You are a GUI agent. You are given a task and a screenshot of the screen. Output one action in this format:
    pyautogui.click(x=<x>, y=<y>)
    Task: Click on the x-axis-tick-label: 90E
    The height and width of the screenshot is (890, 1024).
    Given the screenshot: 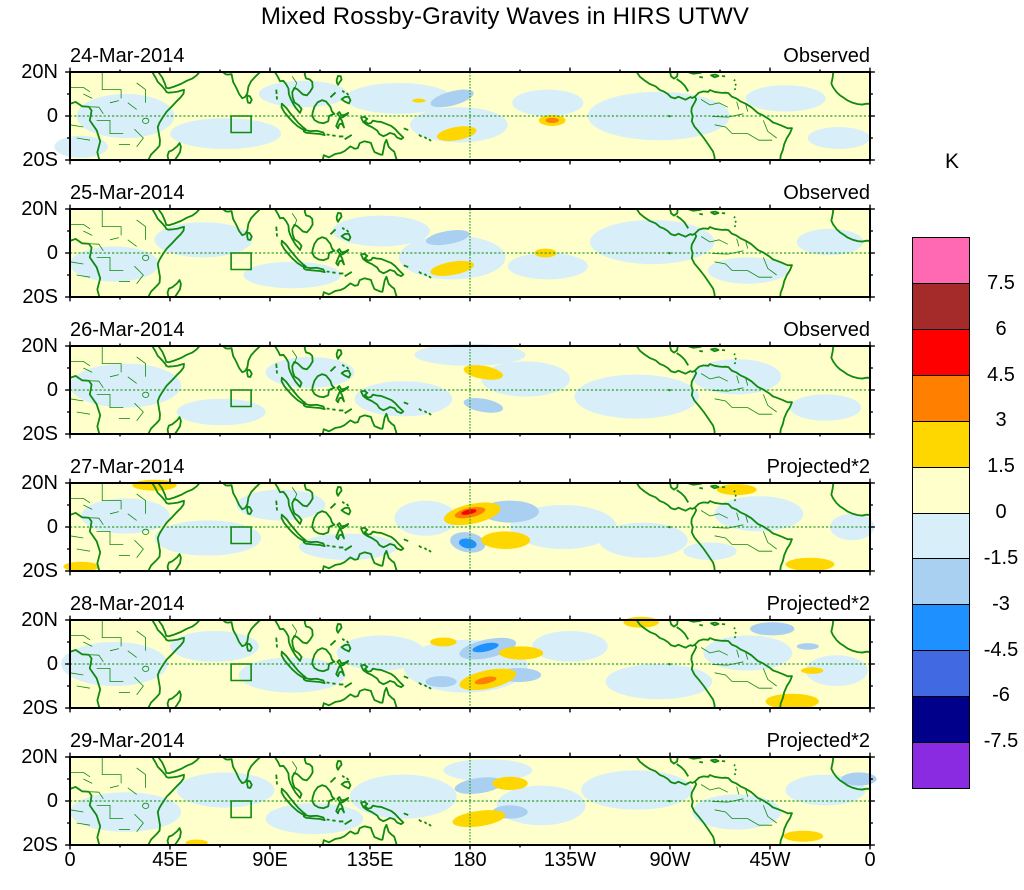 What is the action you would take?
    pyautogui.click(x=270, y=860)
    